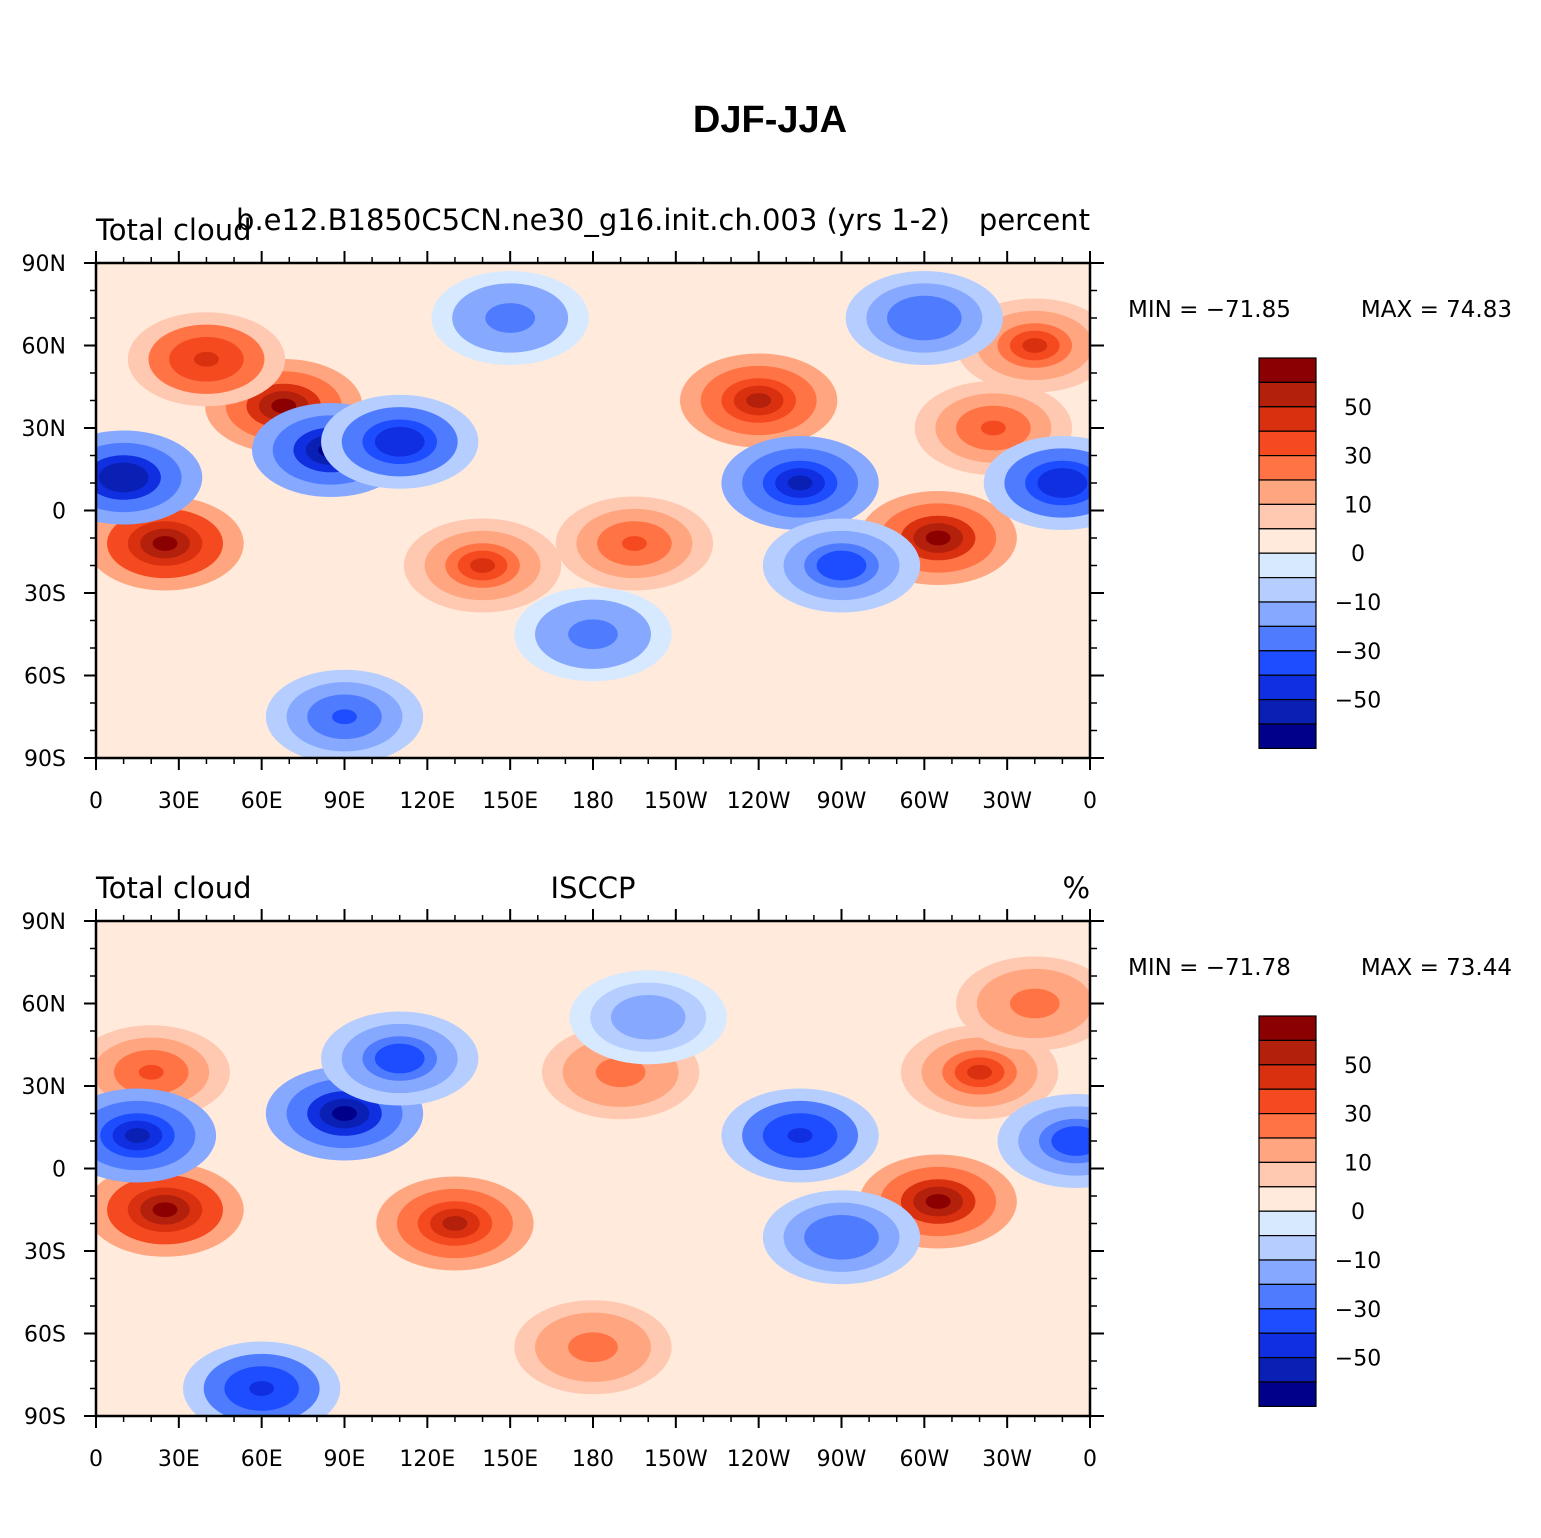  What do you see at coordinates (345, 801) in the screenshot?
I see `x-tick-label: 90E` at bounding box center [345, 801].